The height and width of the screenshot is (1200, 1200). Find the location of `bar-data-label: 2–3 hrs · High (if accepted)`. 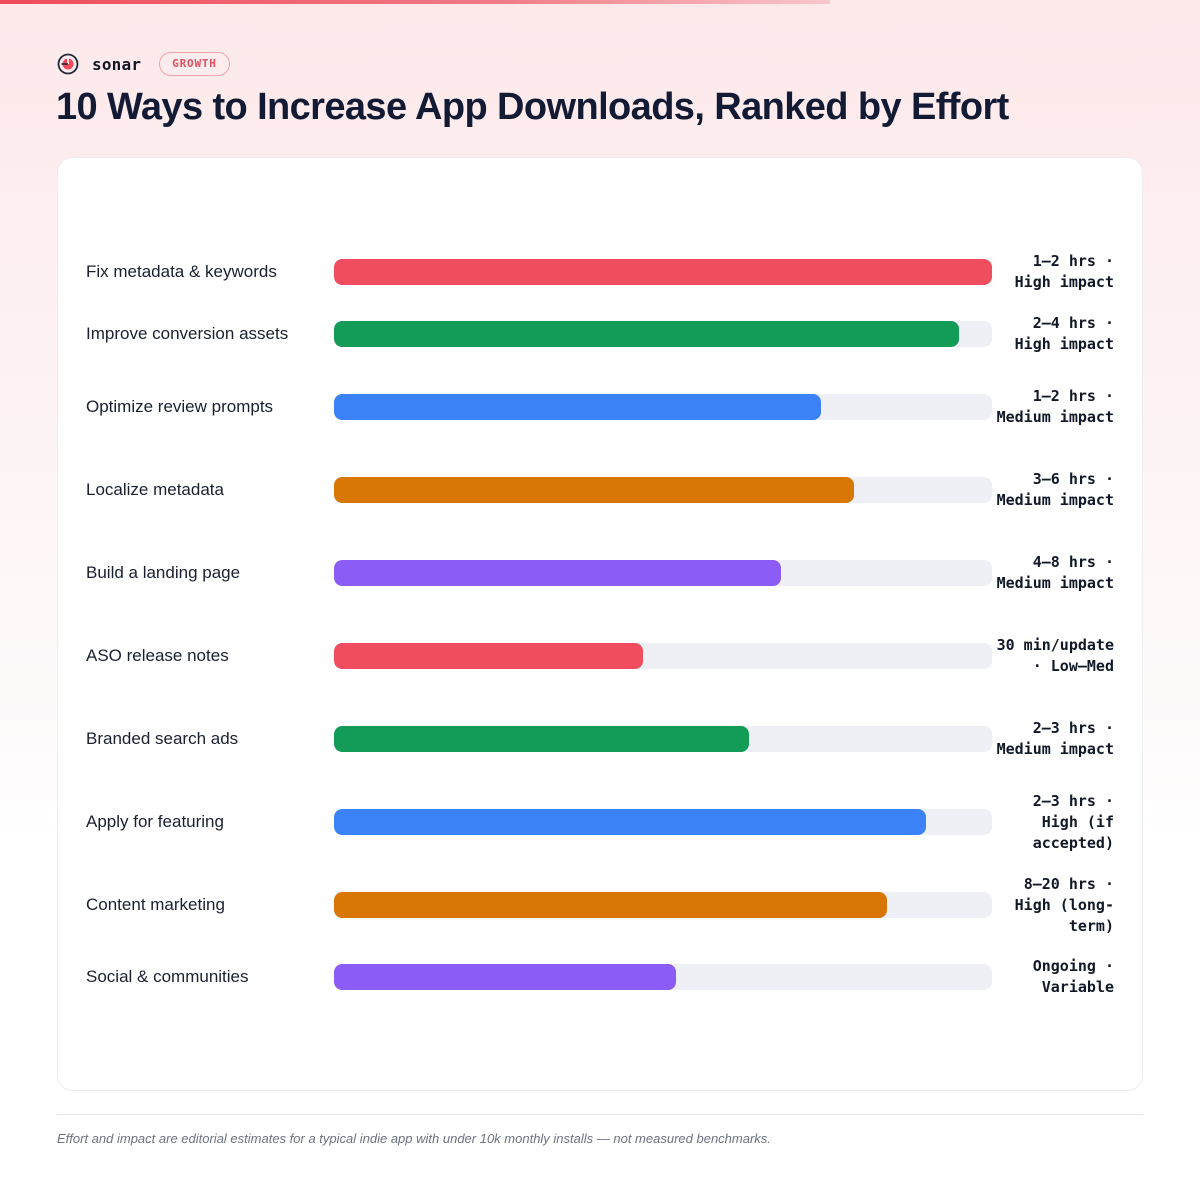

bar-data-label: 2–3 hrs · High (if accepted) is located at coordinates (1073, 821).